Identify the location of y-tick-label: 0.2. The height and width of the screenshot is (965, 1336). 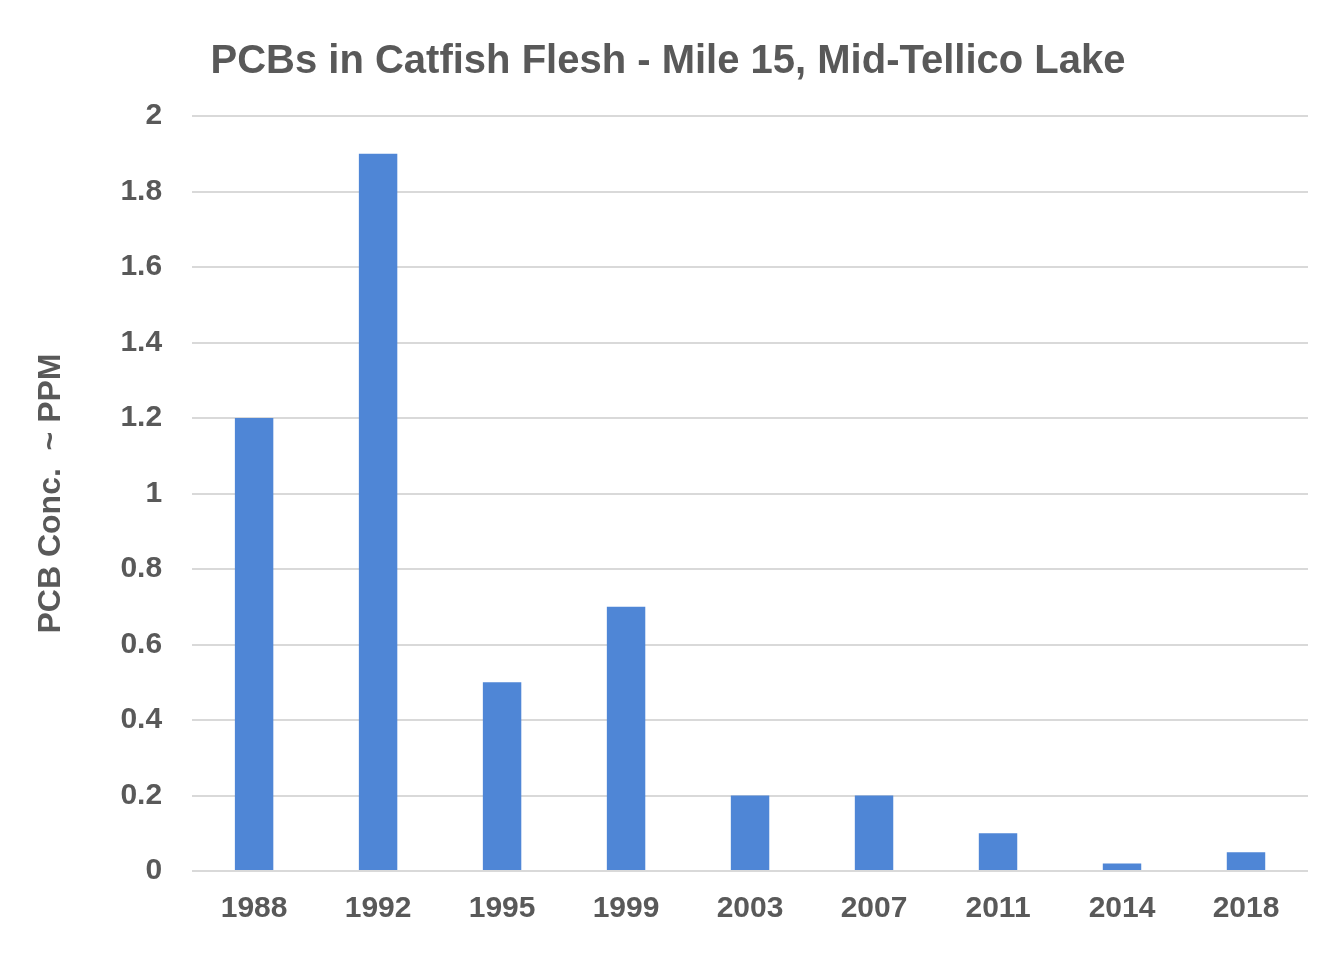
(141, 793).